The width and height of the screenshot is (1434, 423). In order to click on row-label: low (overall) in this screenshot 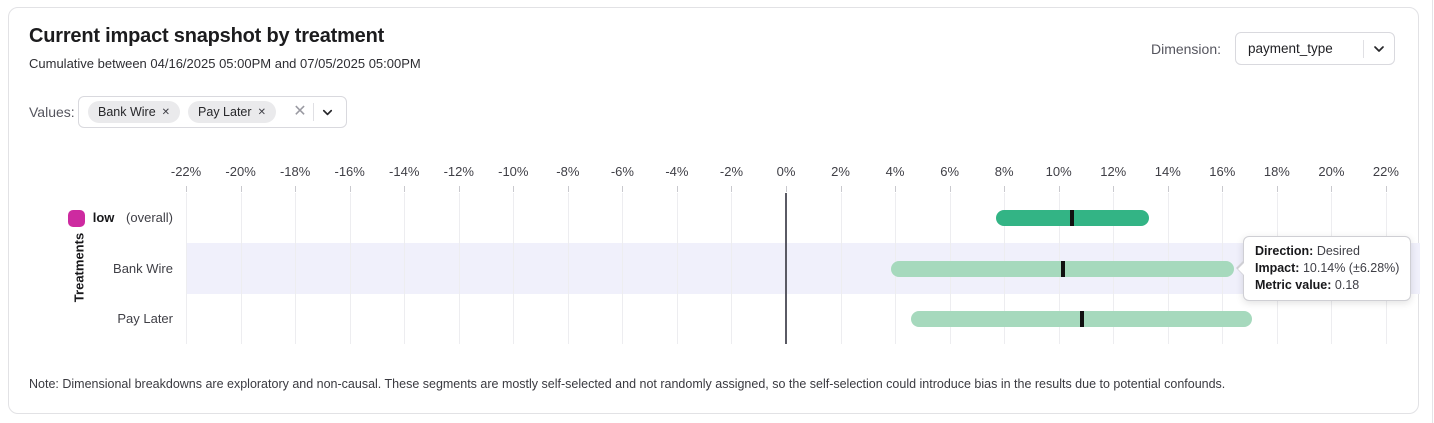, I will do `click(101, 218)`.